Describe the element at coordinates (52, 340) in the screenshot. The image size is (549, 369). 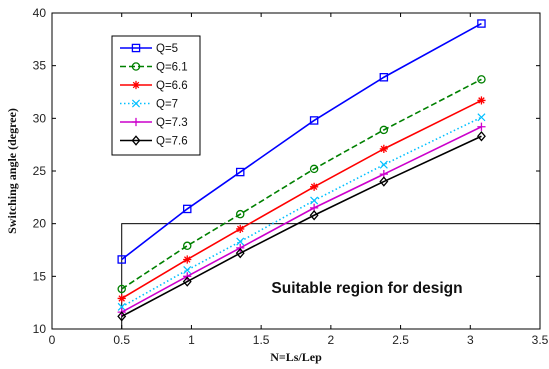
I see `x-tick-label: 0` at that location.